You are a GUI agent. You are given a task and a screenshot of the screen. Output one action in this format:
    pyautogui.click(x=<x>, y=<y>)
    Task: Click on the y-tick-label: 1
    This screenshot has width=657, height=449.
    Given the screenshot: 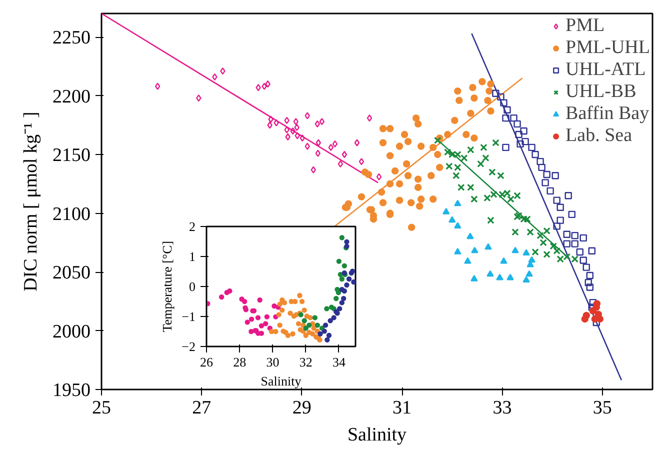 What is the action you would take?
    pyautogui.click(x=192, y=256)
    